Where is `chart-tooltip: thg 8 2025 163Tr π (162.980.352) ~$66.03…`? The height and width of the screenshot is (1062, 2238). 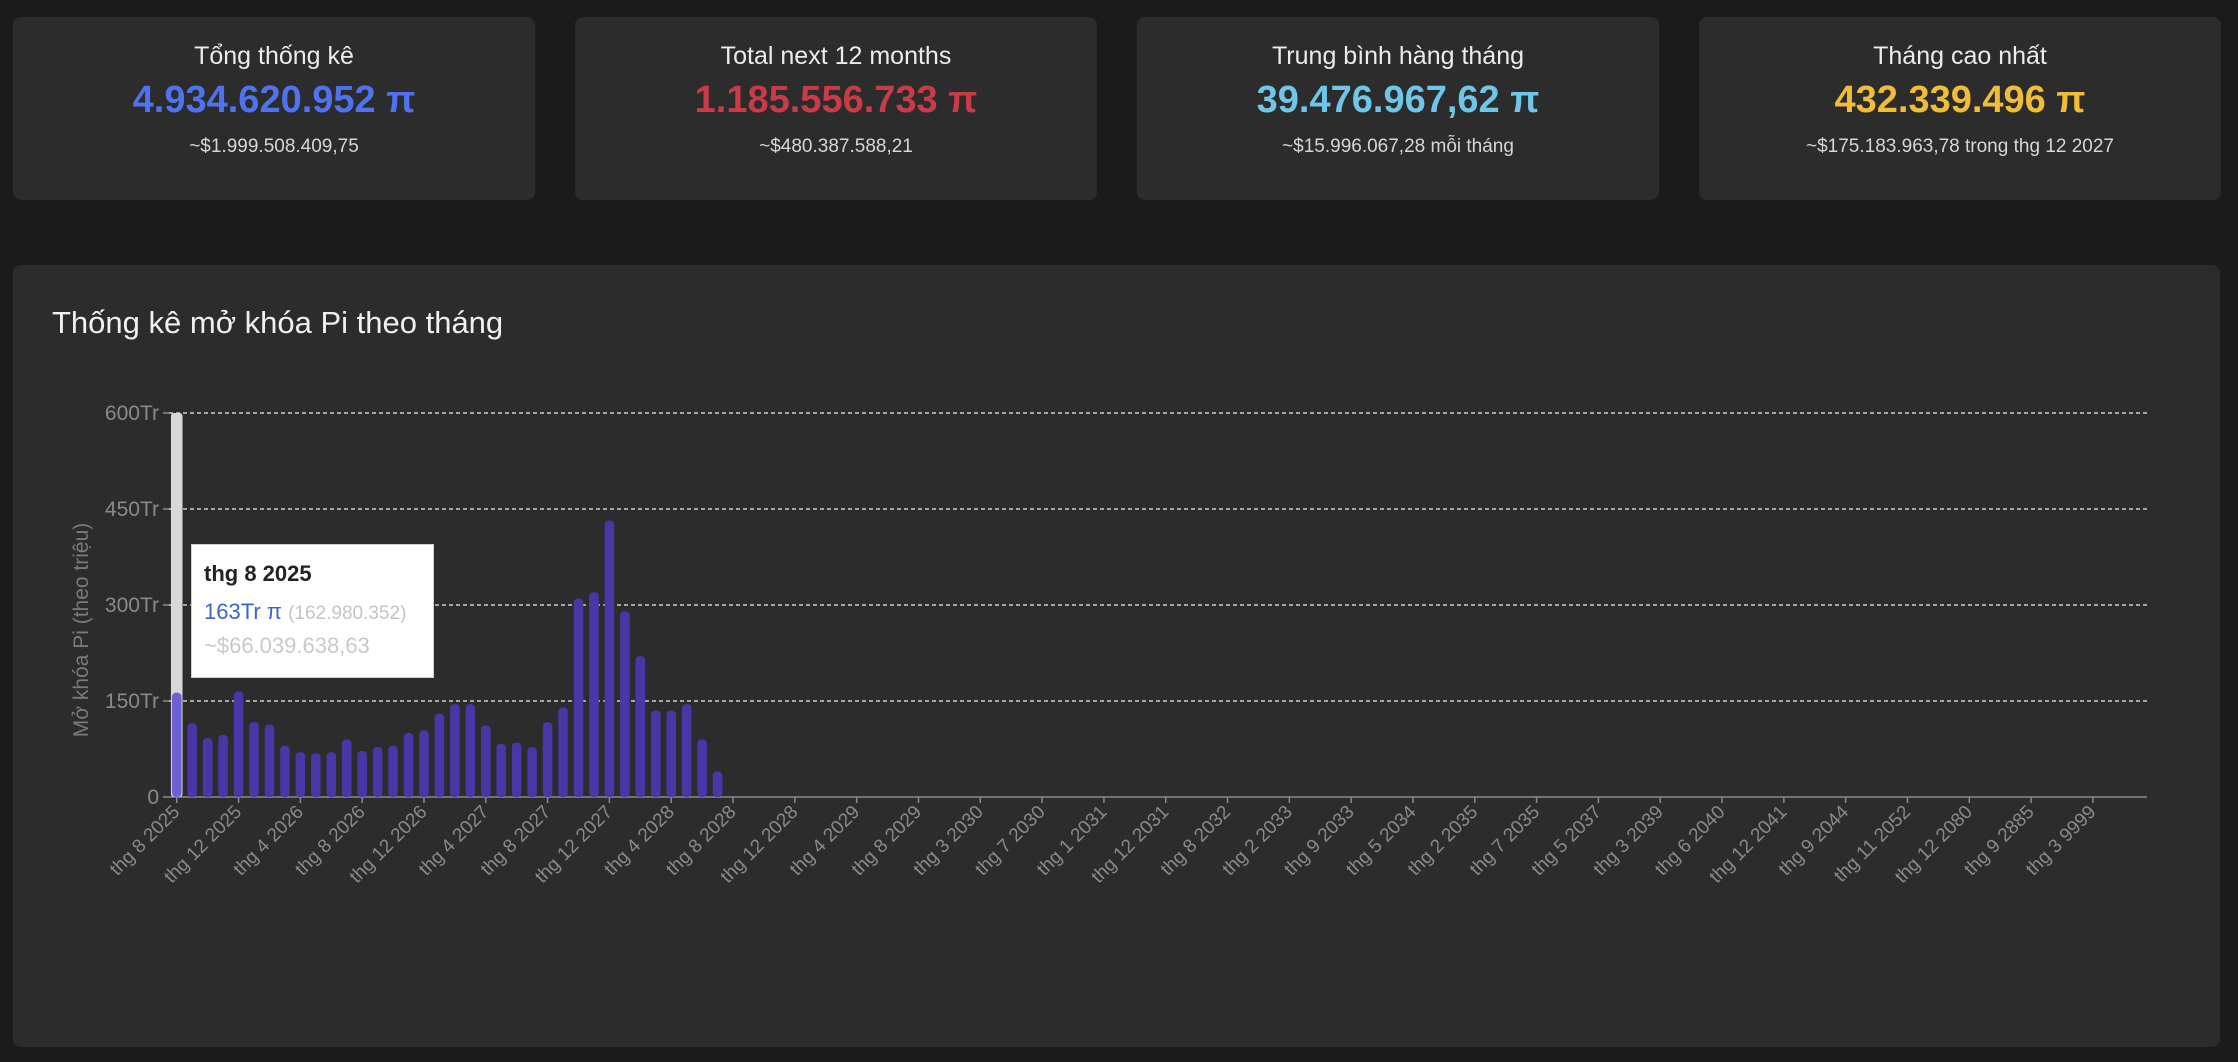
chart-tooltip: thg 8 2025 163Tr π (162.980.352) ~$66.03… is located at coordinates (312, 611).